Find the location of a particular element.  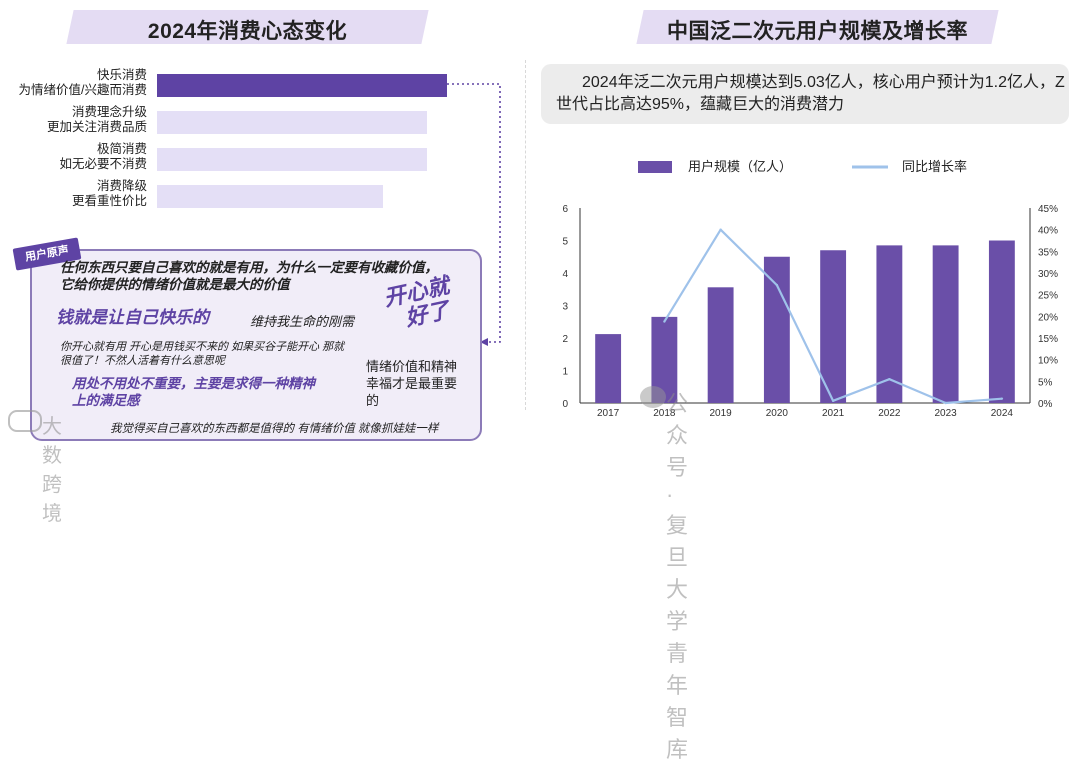

y-tick-label: 6 is located at coordinates (565, 209).